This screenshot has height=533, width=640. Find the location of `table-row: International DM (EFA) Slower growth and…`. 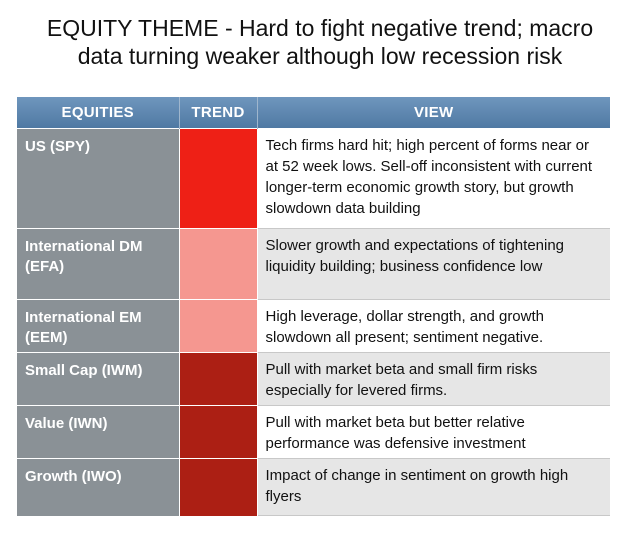

table-row: International DM (EFA) Slower growth and… is located at coordinates (313, 264).